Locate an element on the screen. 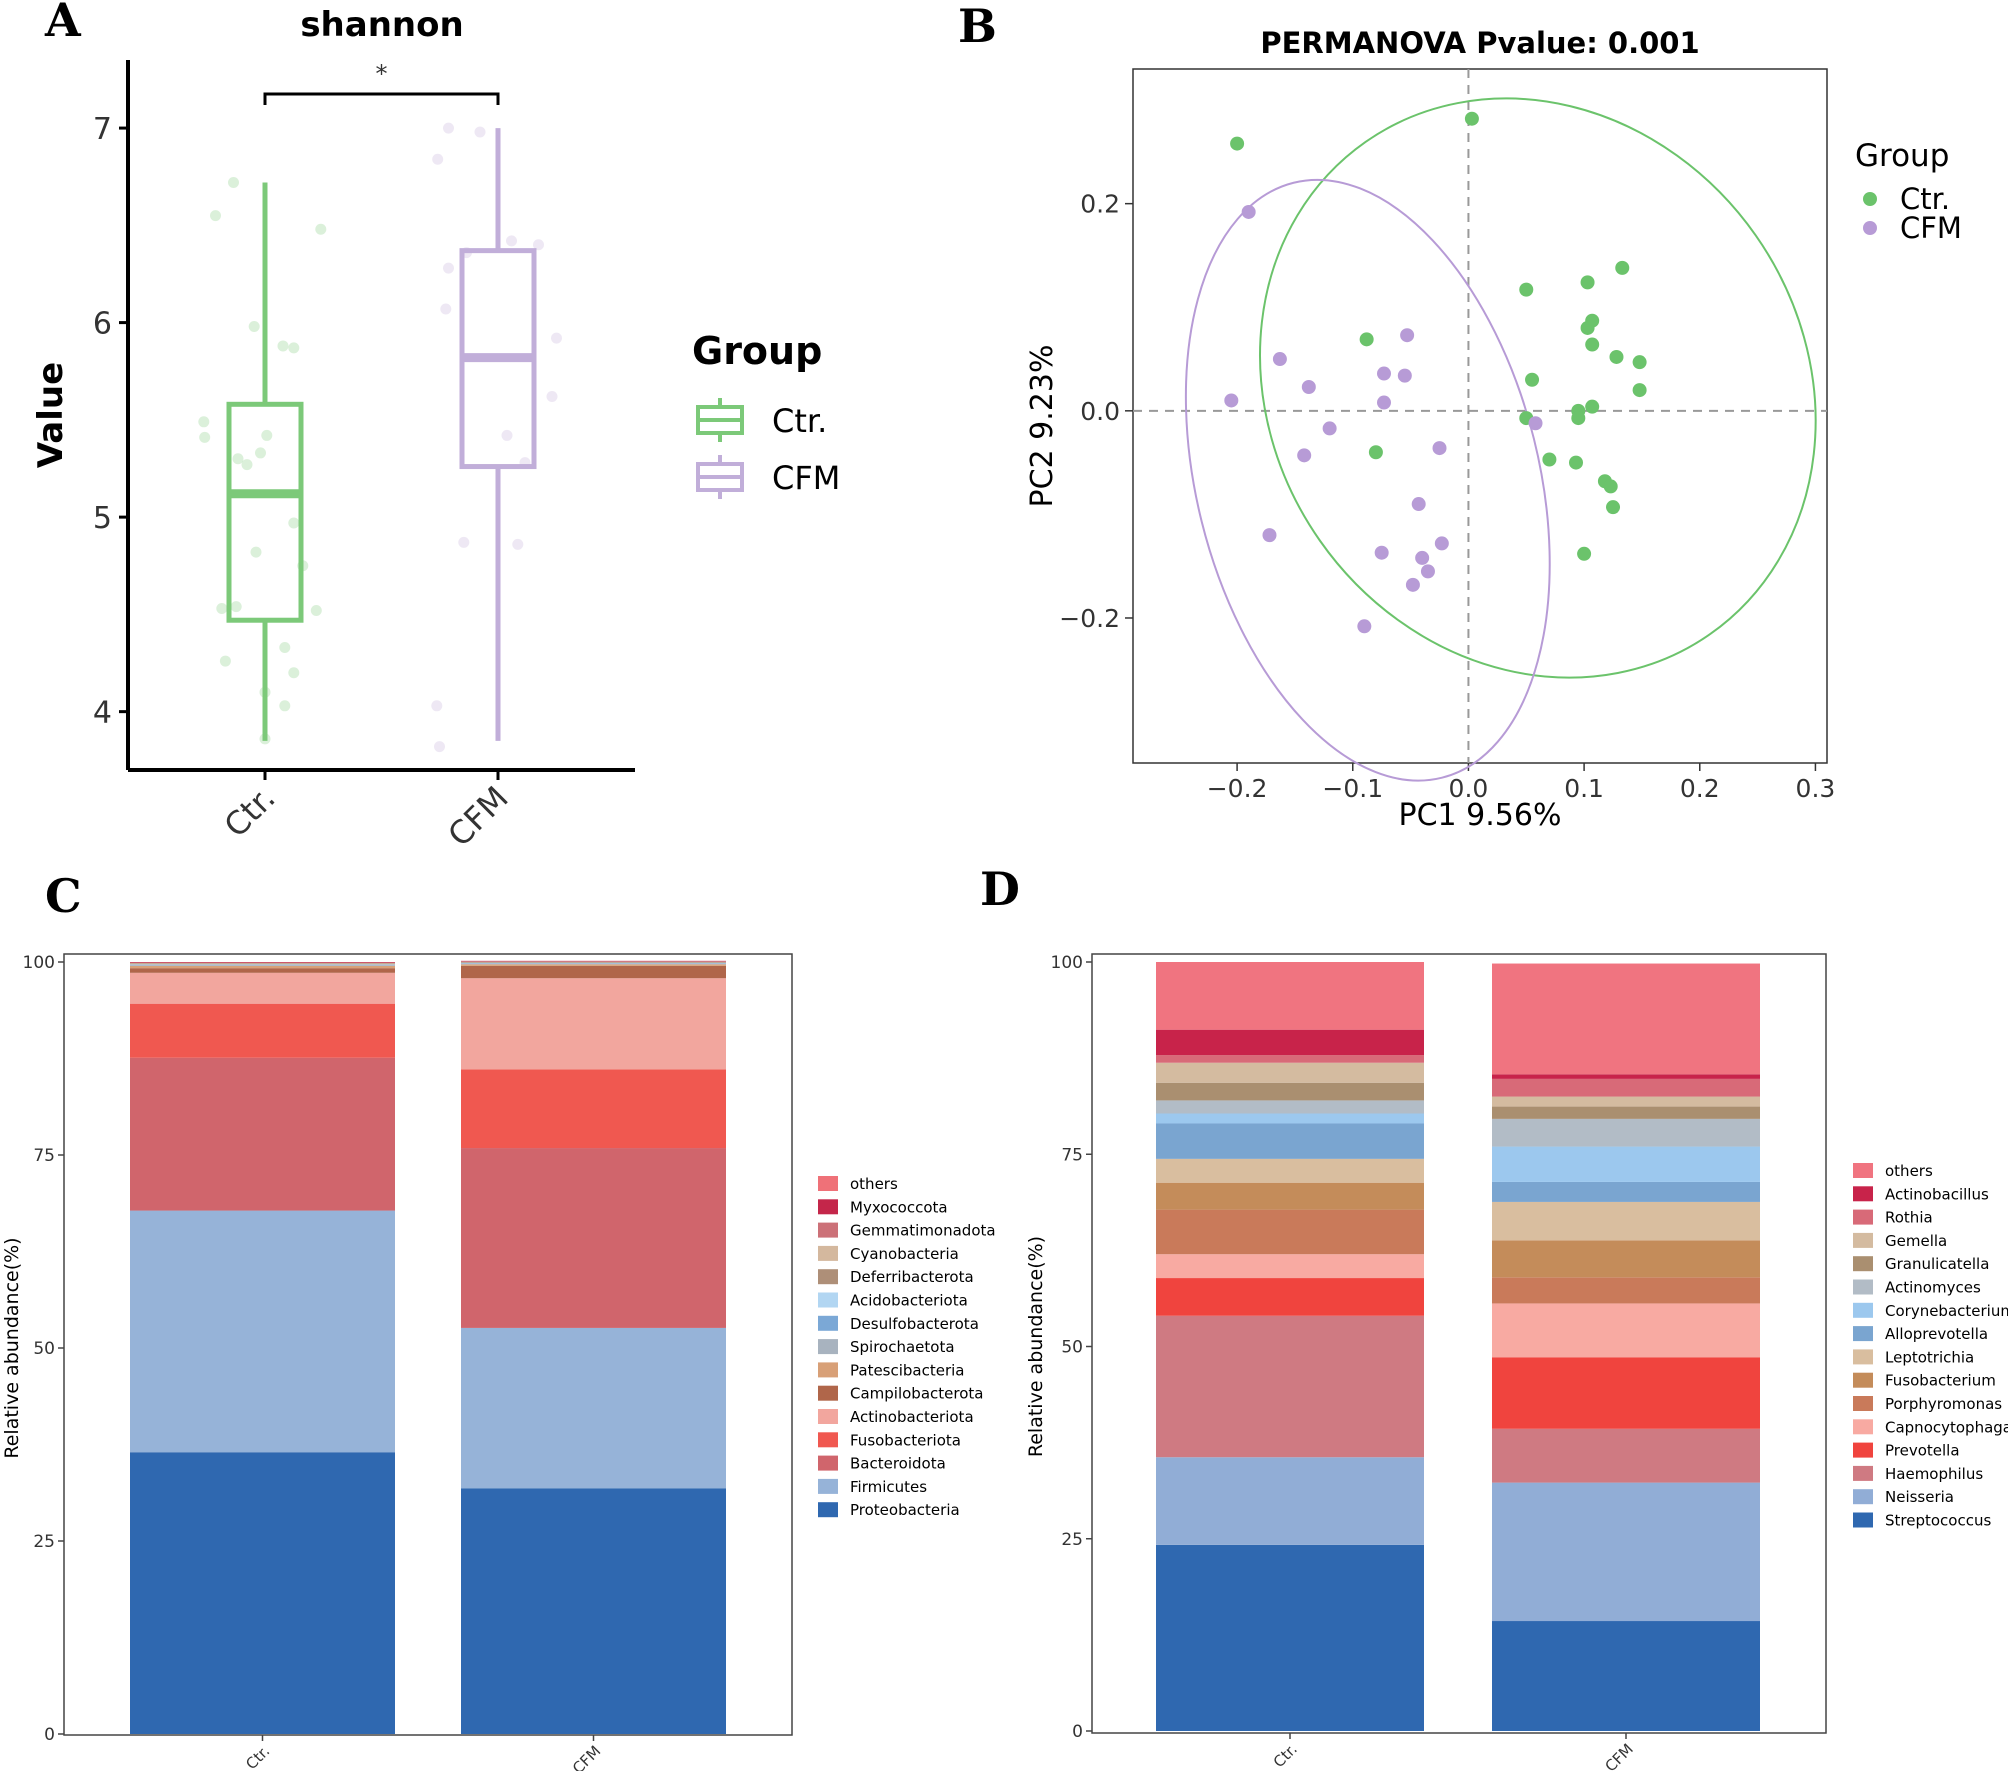 The height and width of the screenshot is (1771, 2008). panel-d-y-tick-label: 75 is located at coordinates (1072, 1155).